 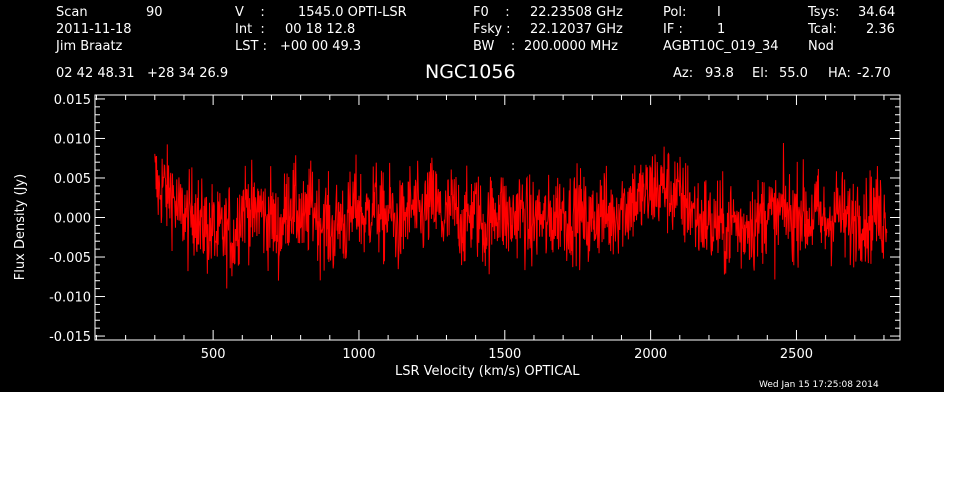 I want to click on az-value: 93.8, so click(x=719, y=73).